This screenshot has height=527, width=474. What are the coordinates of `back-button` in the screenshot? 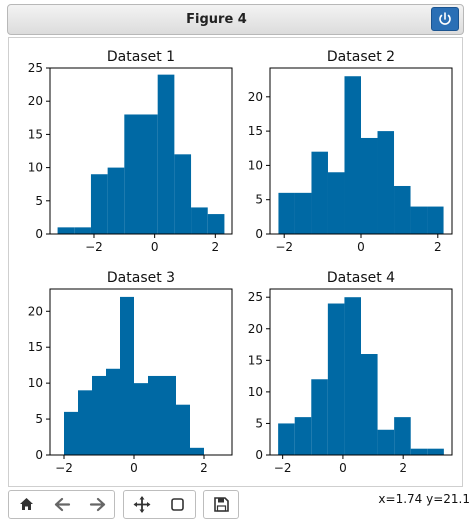 It's located at (62, 504).